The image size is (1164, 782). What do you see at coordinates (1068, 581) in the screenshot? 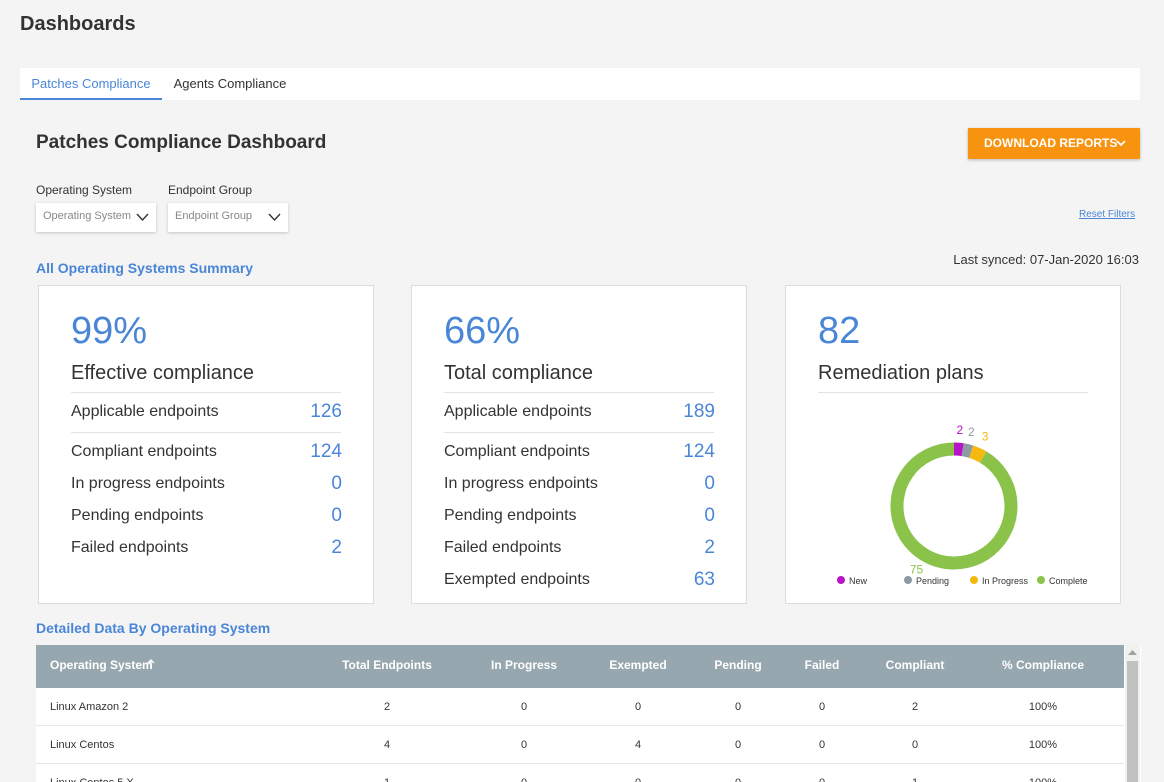
I see `legend-label: Complete` at bounding box center [1068, 581].